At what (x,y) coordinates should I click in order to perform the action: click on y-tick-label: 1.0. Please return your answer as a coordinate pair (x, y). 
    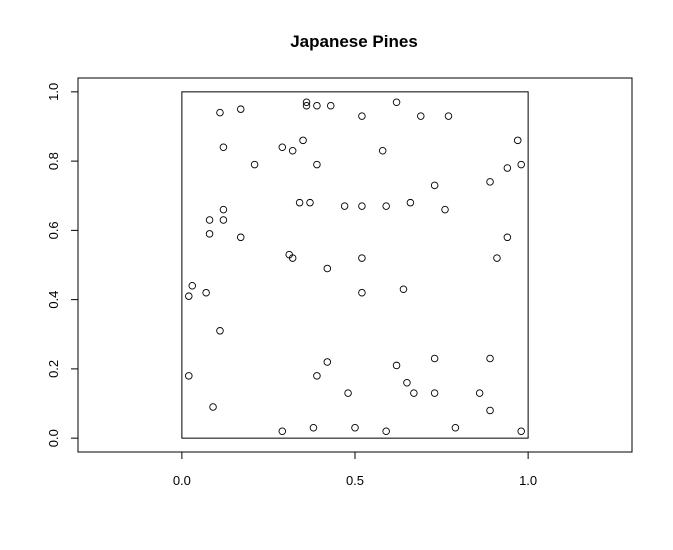
    Looking at the image, I should click on (53, 92).